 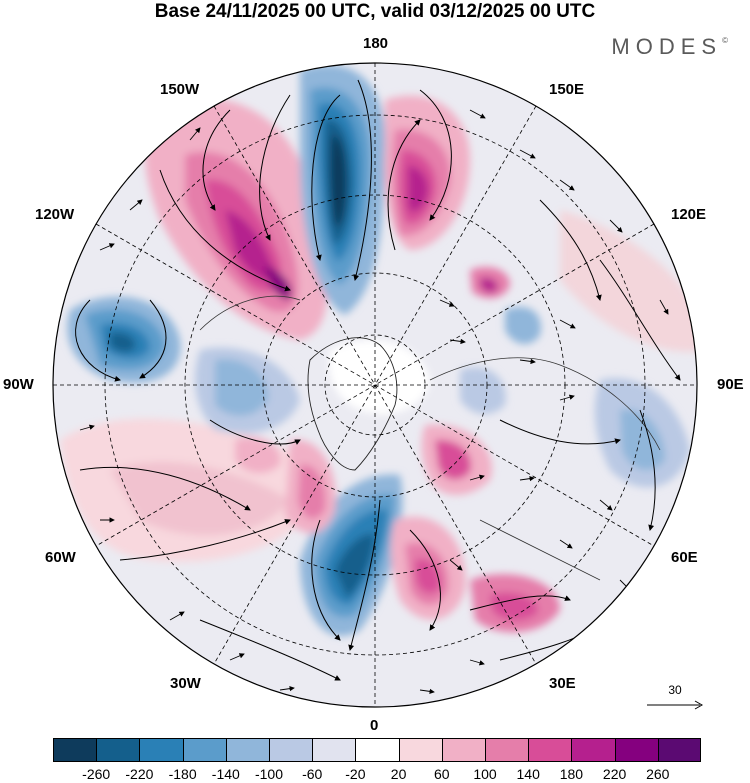 I want to click on colorbar-frame, so click(x=377, y=750).